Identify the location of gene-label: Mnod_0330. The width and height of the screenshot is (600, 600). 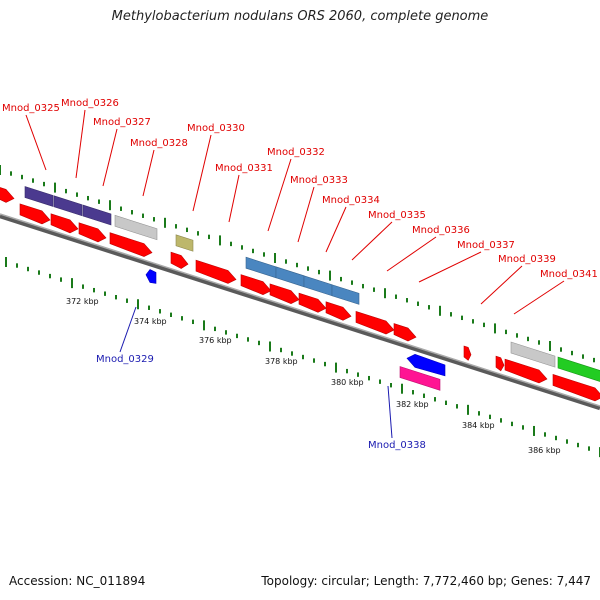
(216, 128).